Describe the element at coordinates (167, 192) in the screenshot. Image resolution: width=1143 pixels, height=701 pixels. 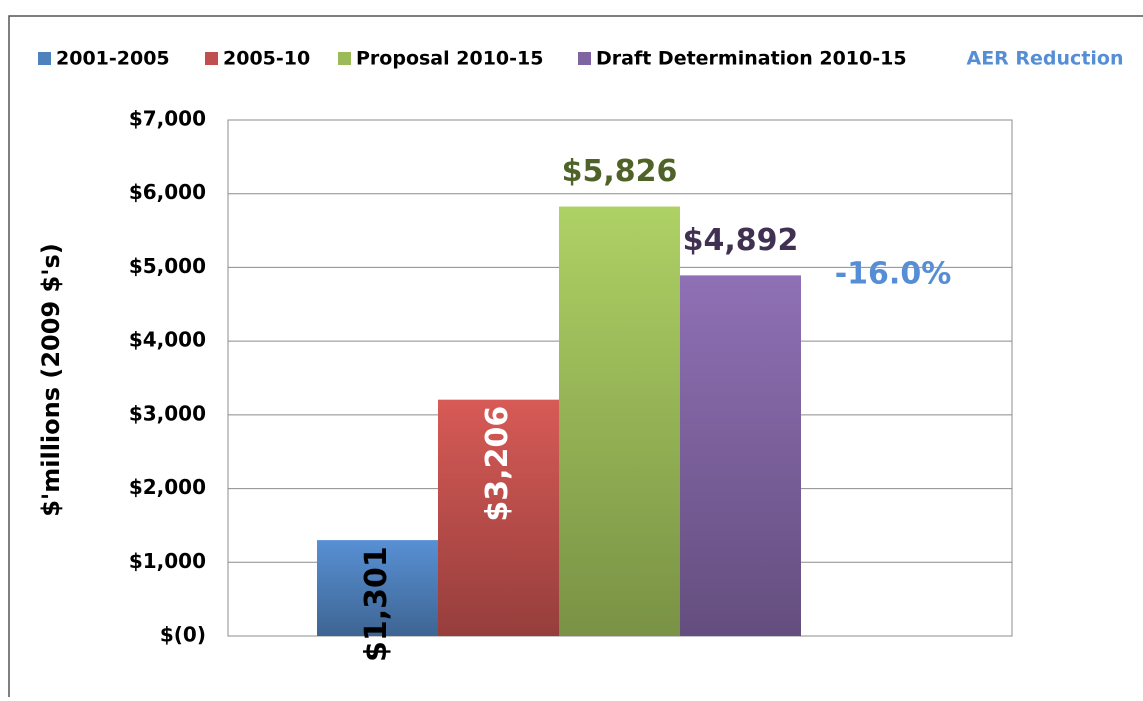
I see `y-tick-label: $6,000` at that location.